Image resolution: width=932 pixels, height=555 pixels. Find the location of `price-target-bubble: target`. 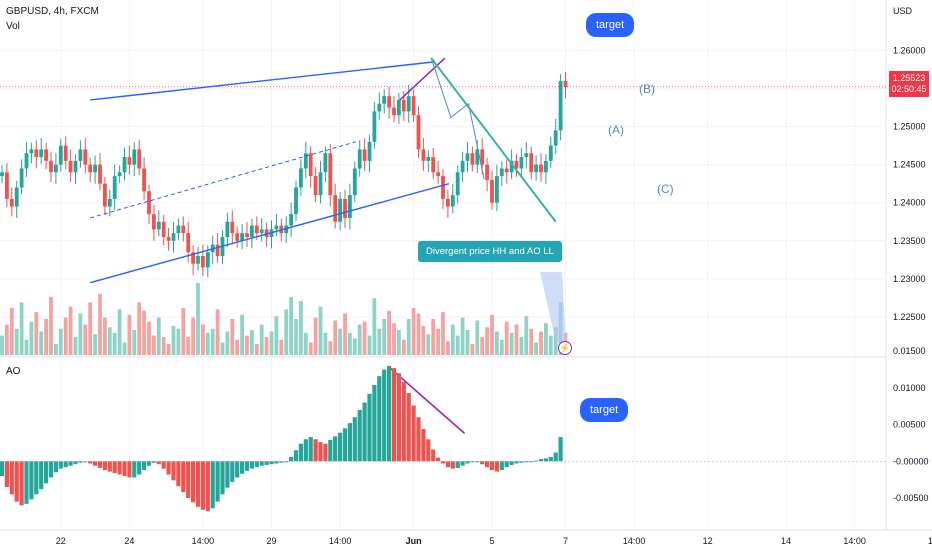

price-target-bubble: target is located at coordinates (610, 25).